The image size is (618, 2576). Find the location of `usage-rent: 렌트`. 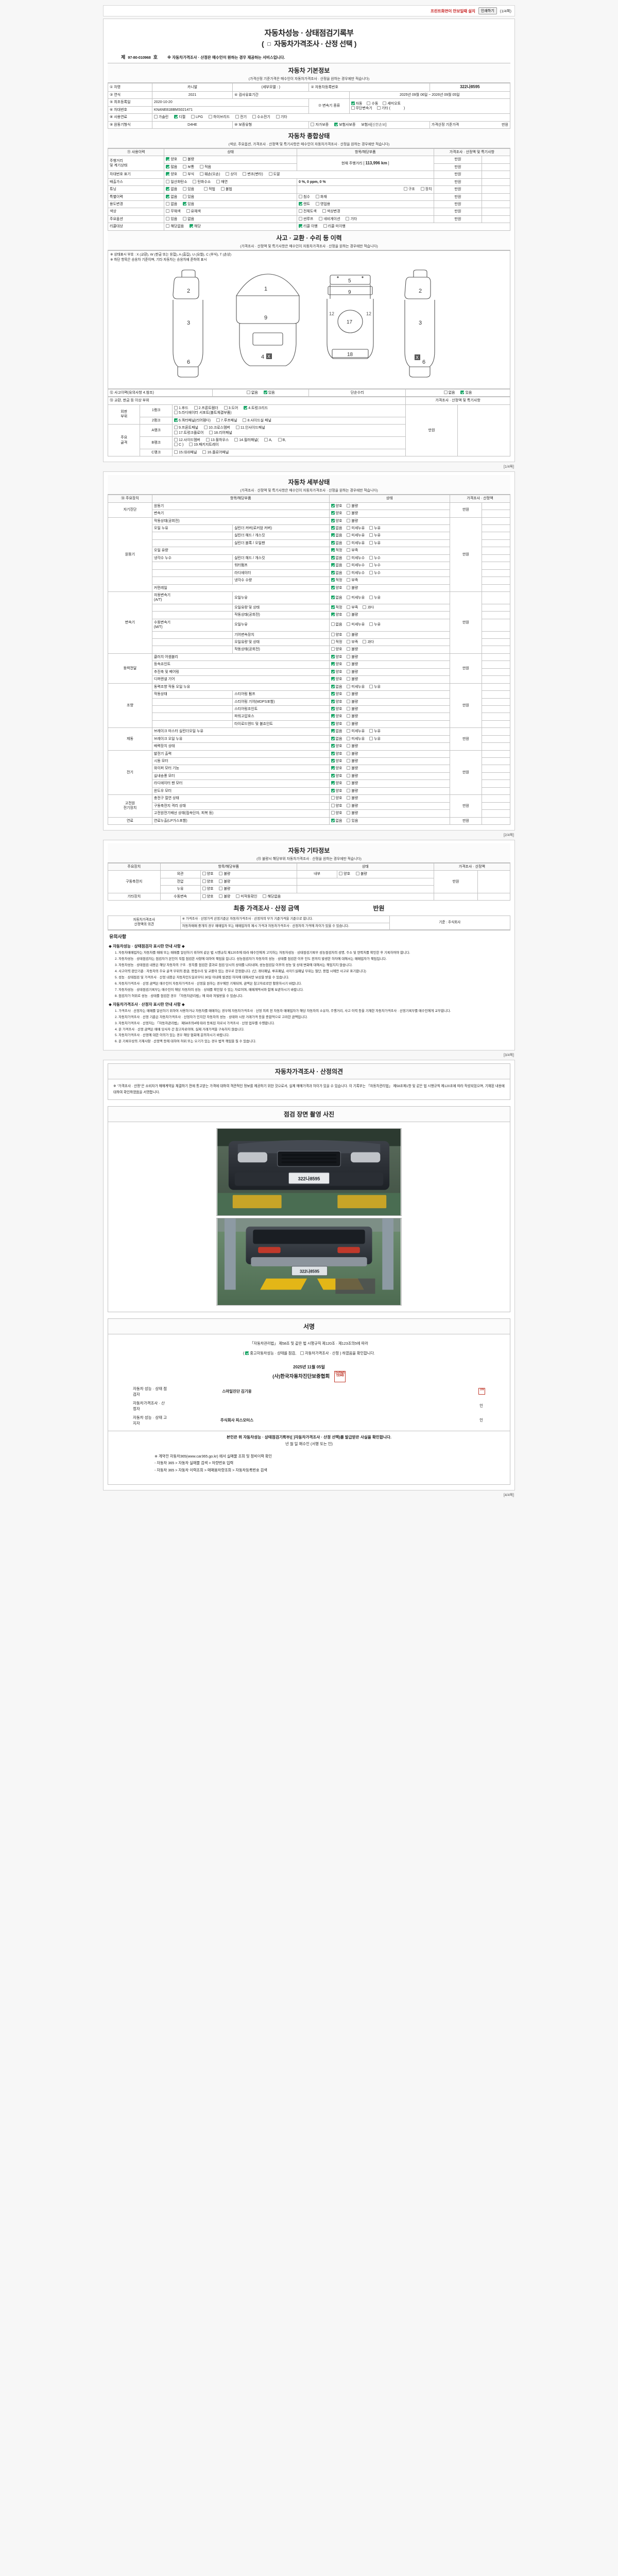

usage-rent: 렌트 is located at coordinates (304, 204).